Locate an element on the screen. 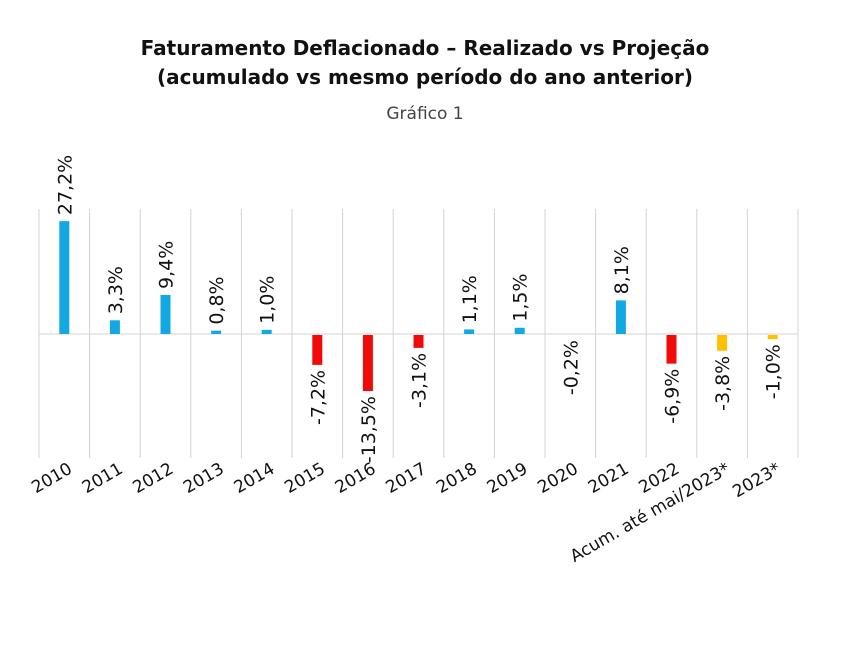 The height and width of the screenshot is (654, 850). bar-2013 is located at coordinates (216, 332).